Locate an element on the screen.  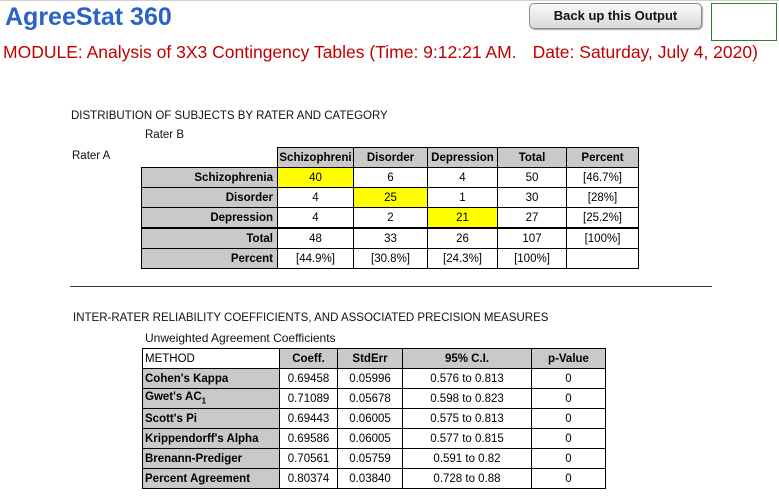
section-divider is located at coordinates (391, 286).